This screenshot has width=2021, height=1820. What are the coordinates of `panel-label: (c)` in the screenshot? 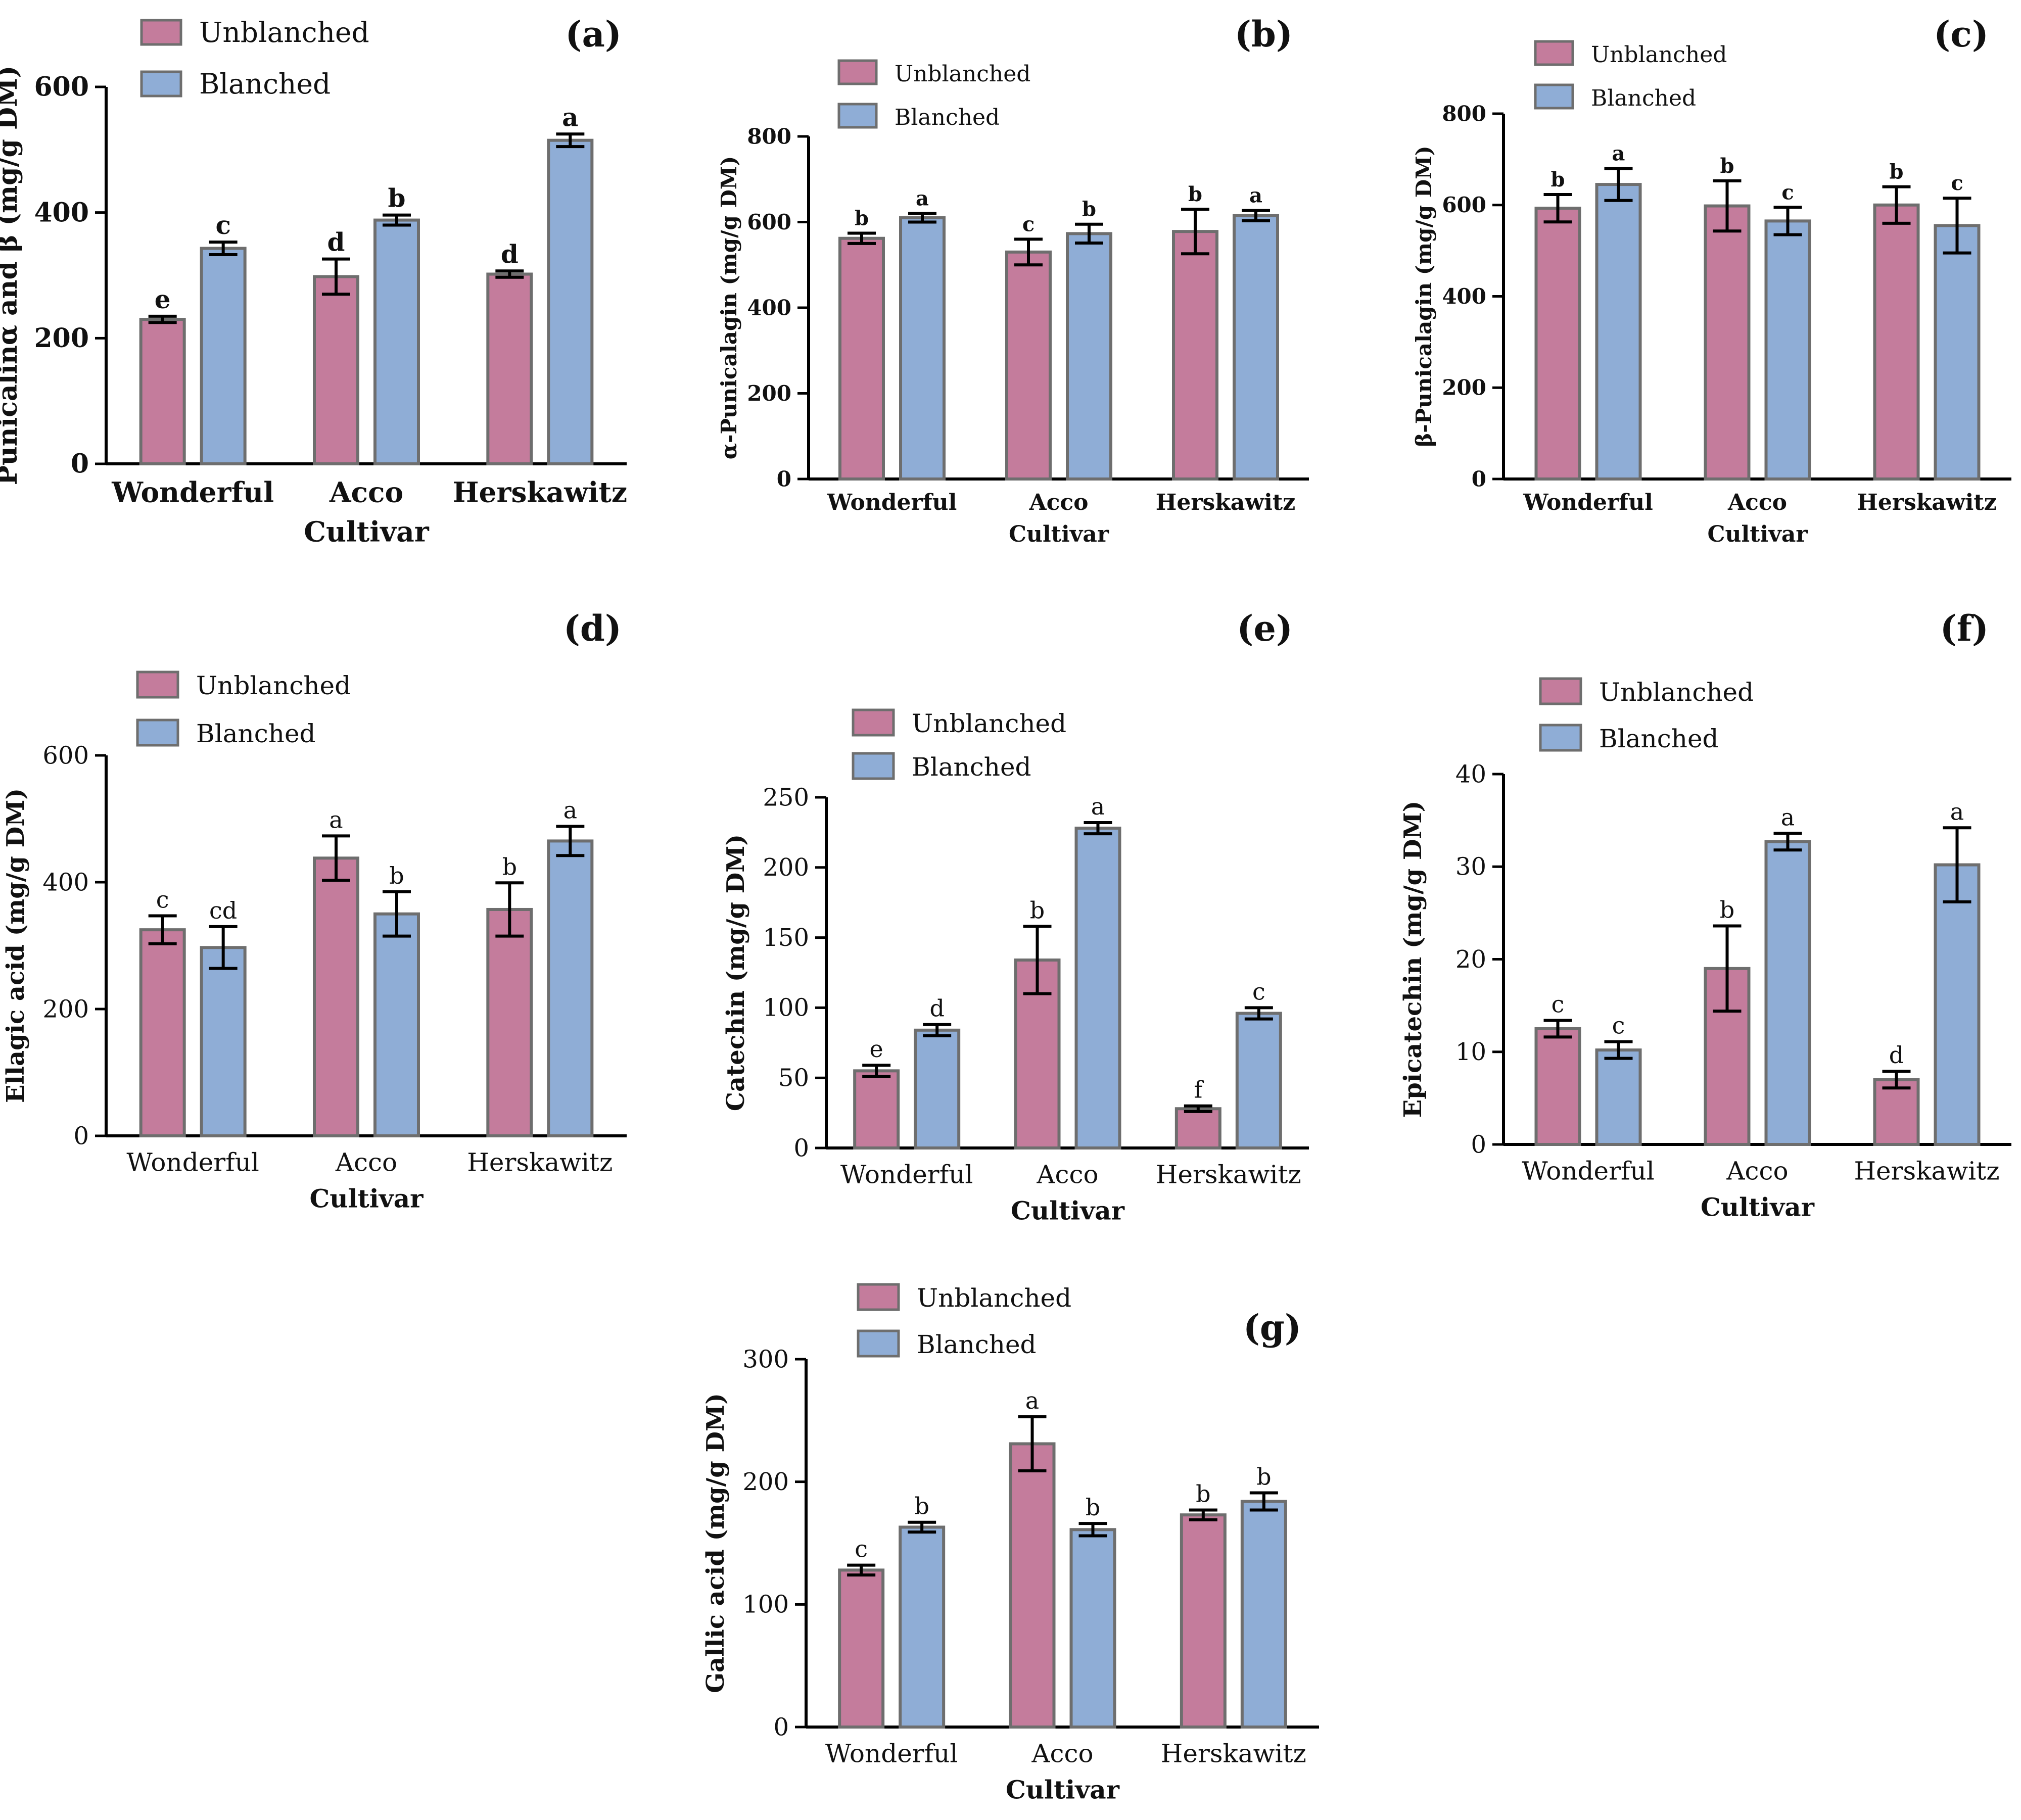 It's located at (1961, 34).